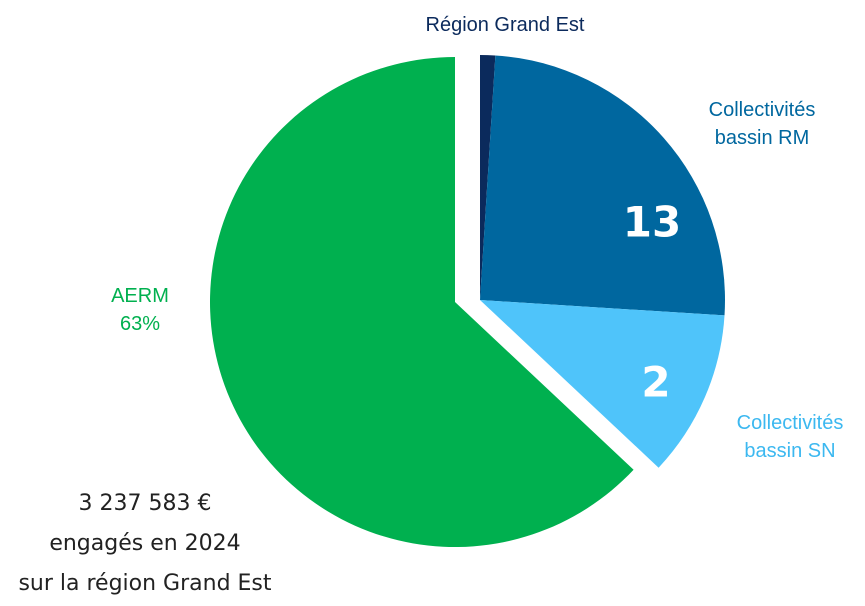  What do you see at coordinates (145, 503) in the screenshot?
I see `note-line: 3 237 583 €` at bounding box center [145, 503].